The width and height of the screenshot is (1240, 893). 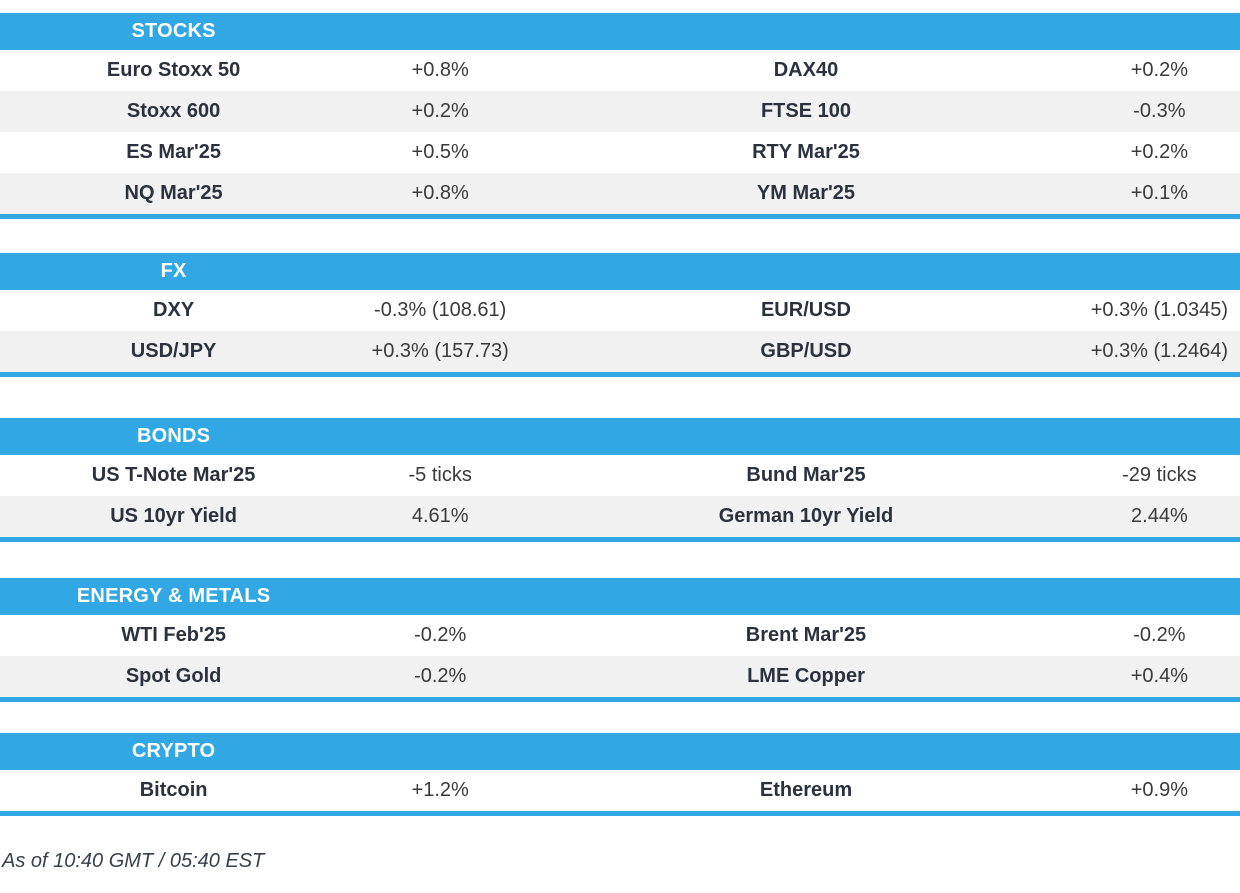 I want to click on section-title: BONDS, so click(x=173, y=436).